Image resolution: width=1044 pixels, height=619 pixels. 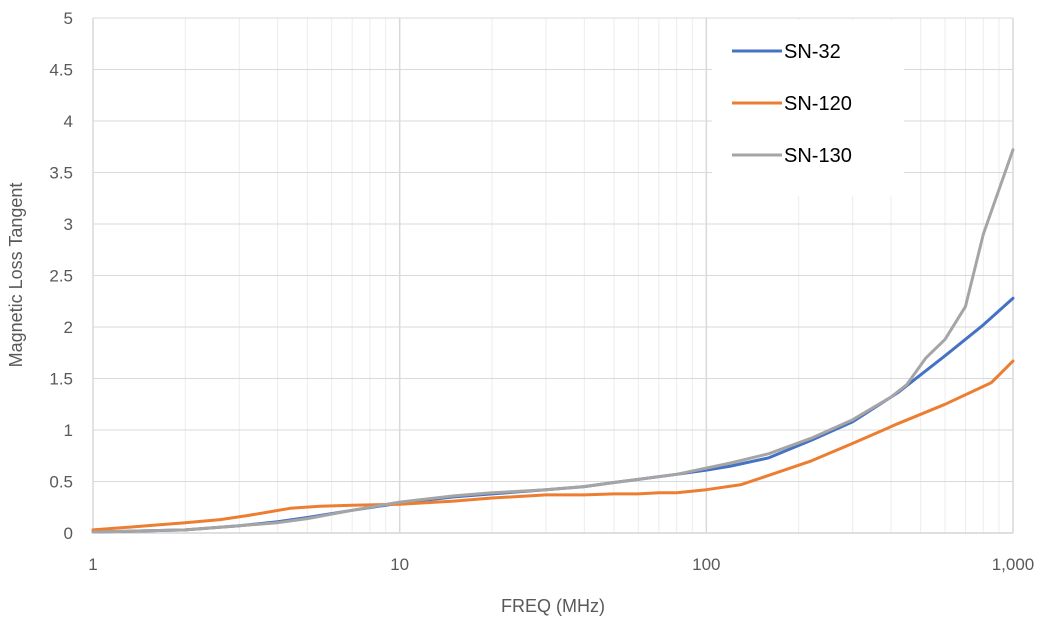 I want to click on y-tick-label: 2, so click(x=68, y=327).